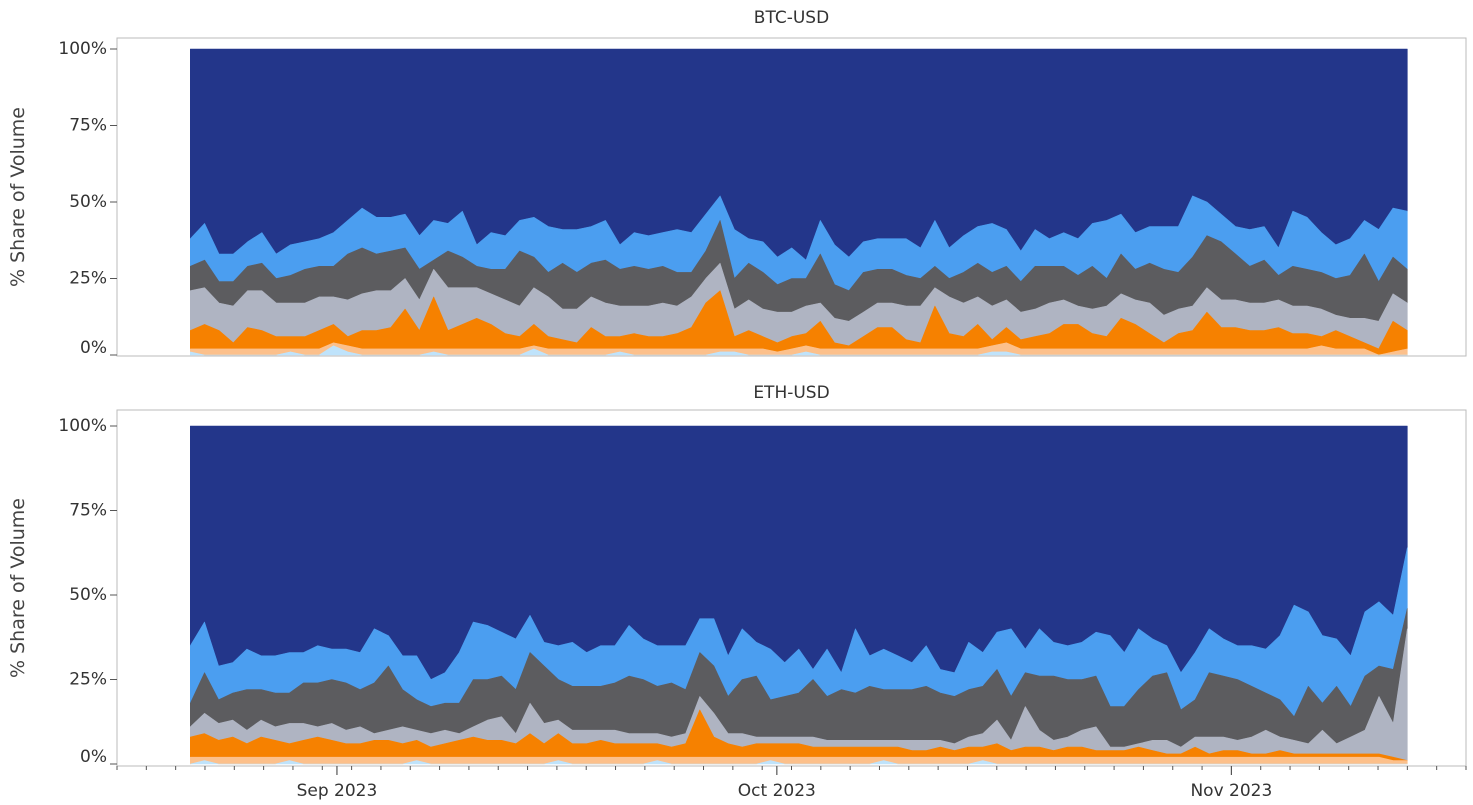  Describe the element at coordinates (791, 18) in the screenshot. I see `panel-title-0: BTC-USD` at that location.